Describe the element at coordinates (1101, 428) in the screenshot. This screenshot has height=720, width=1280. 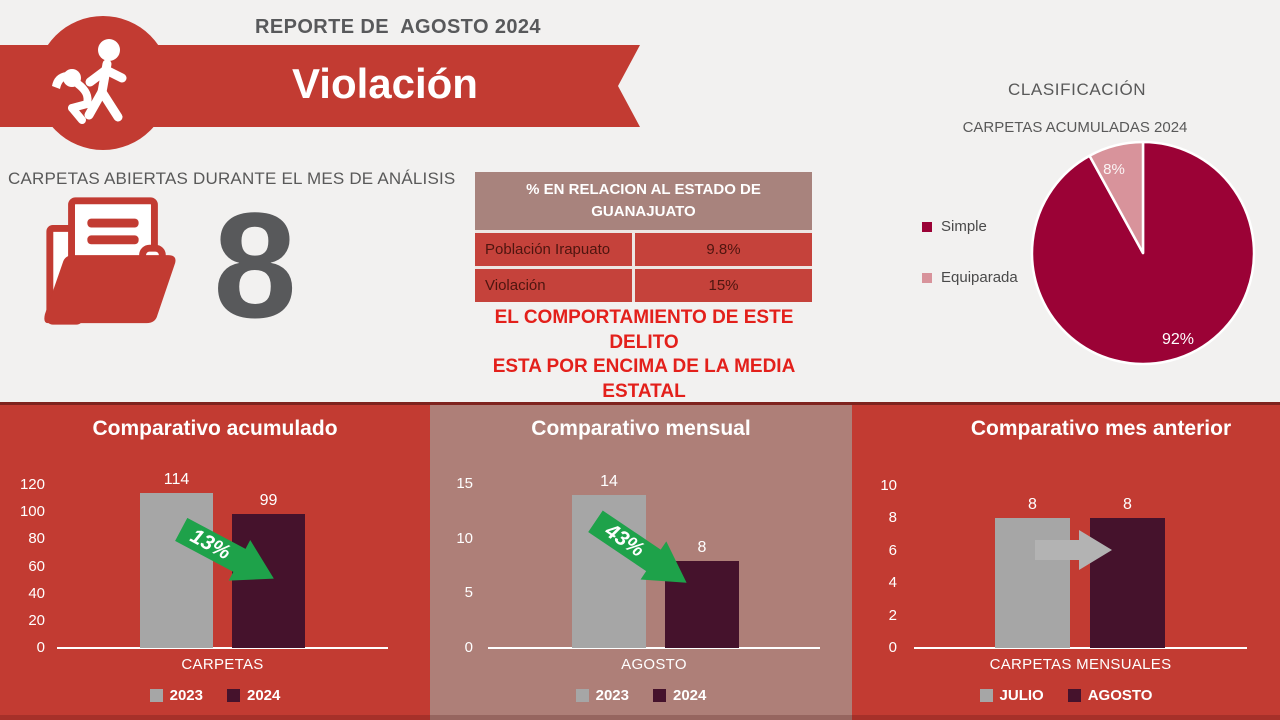
I see `chart-title: Comparativo mes anterior` at that location.